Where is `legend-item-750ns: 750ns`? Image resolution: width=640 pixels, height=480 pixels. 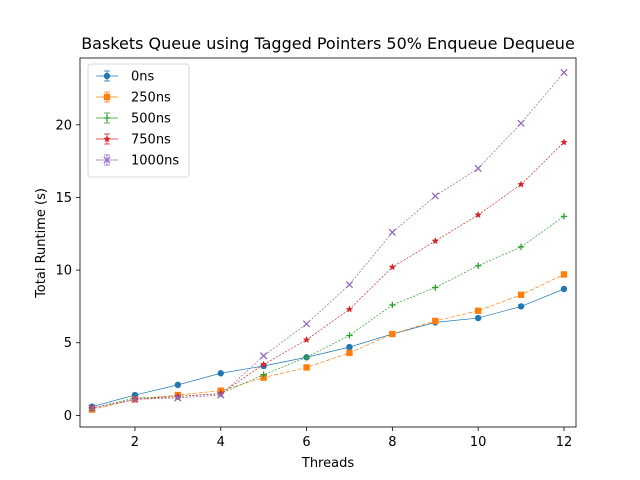
legend-item-750ns: 750ns is located at coordinates (133, 140).